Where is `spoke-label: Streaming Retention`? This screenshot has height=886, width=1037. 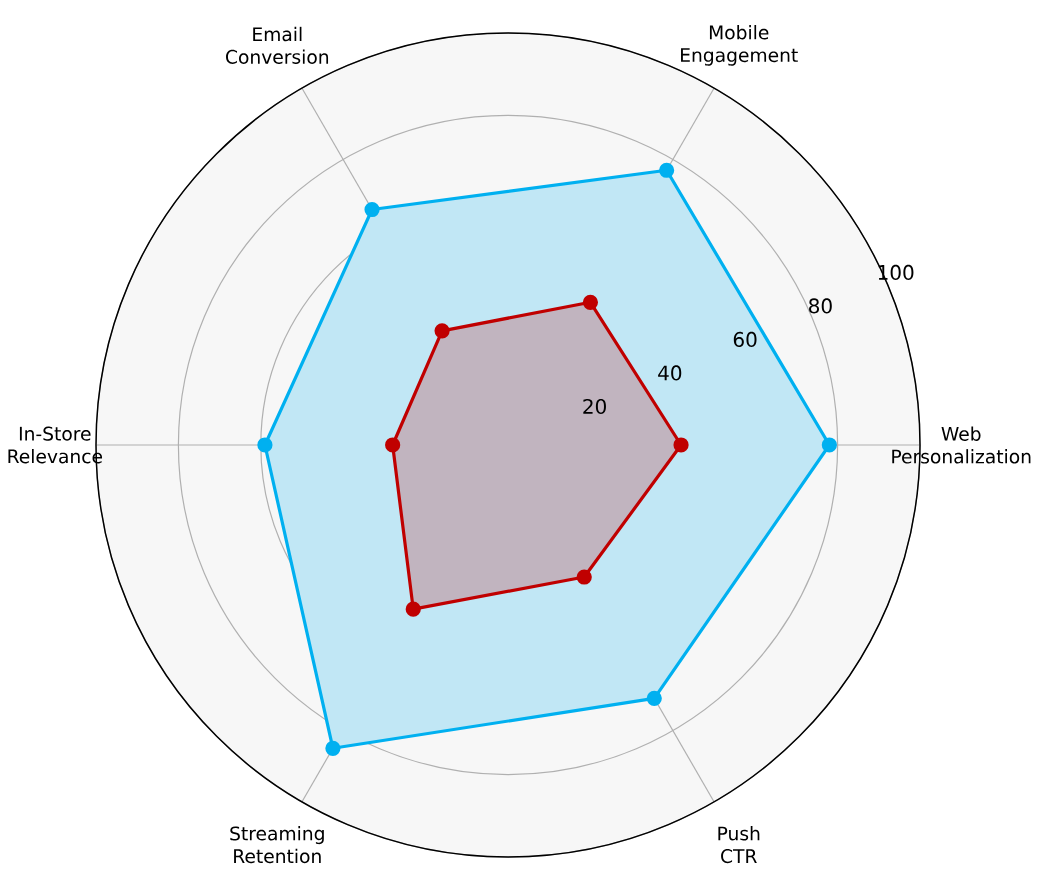 spoke-label: Streaming Retention is located at coordinates (277, 845).